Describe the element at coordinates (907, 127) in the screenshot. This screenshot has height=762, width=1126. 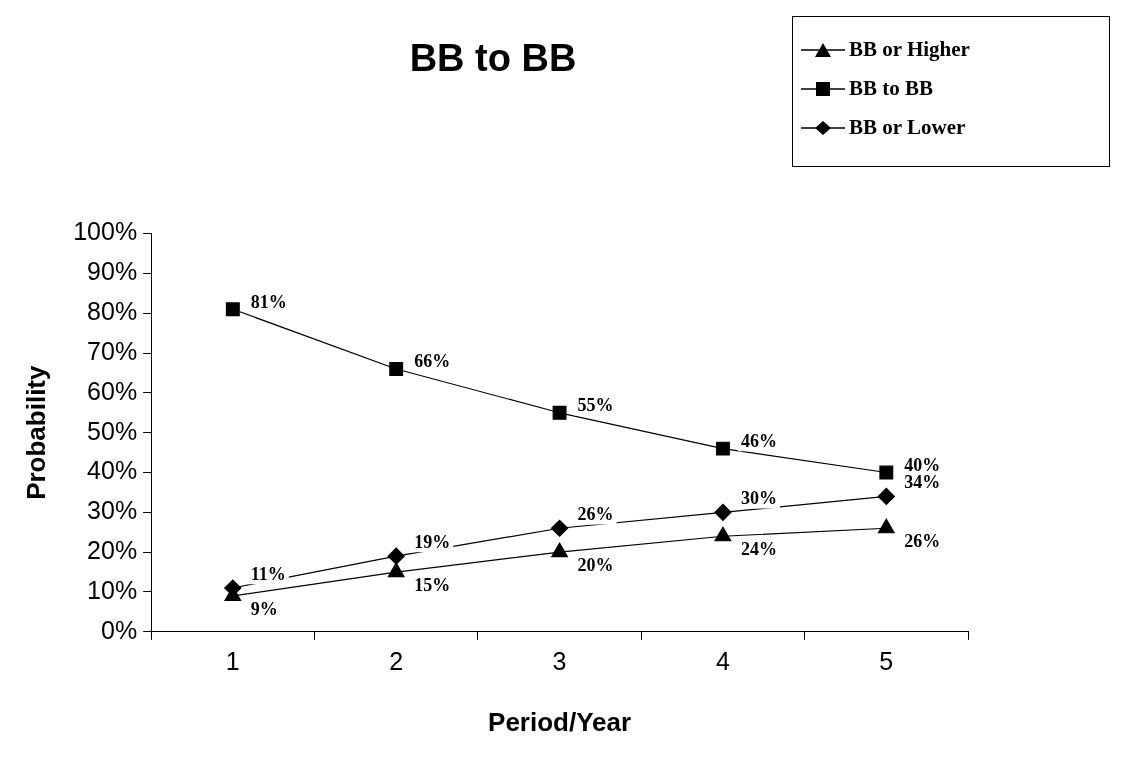
I see `legend-label: BB or Lower` at that location.